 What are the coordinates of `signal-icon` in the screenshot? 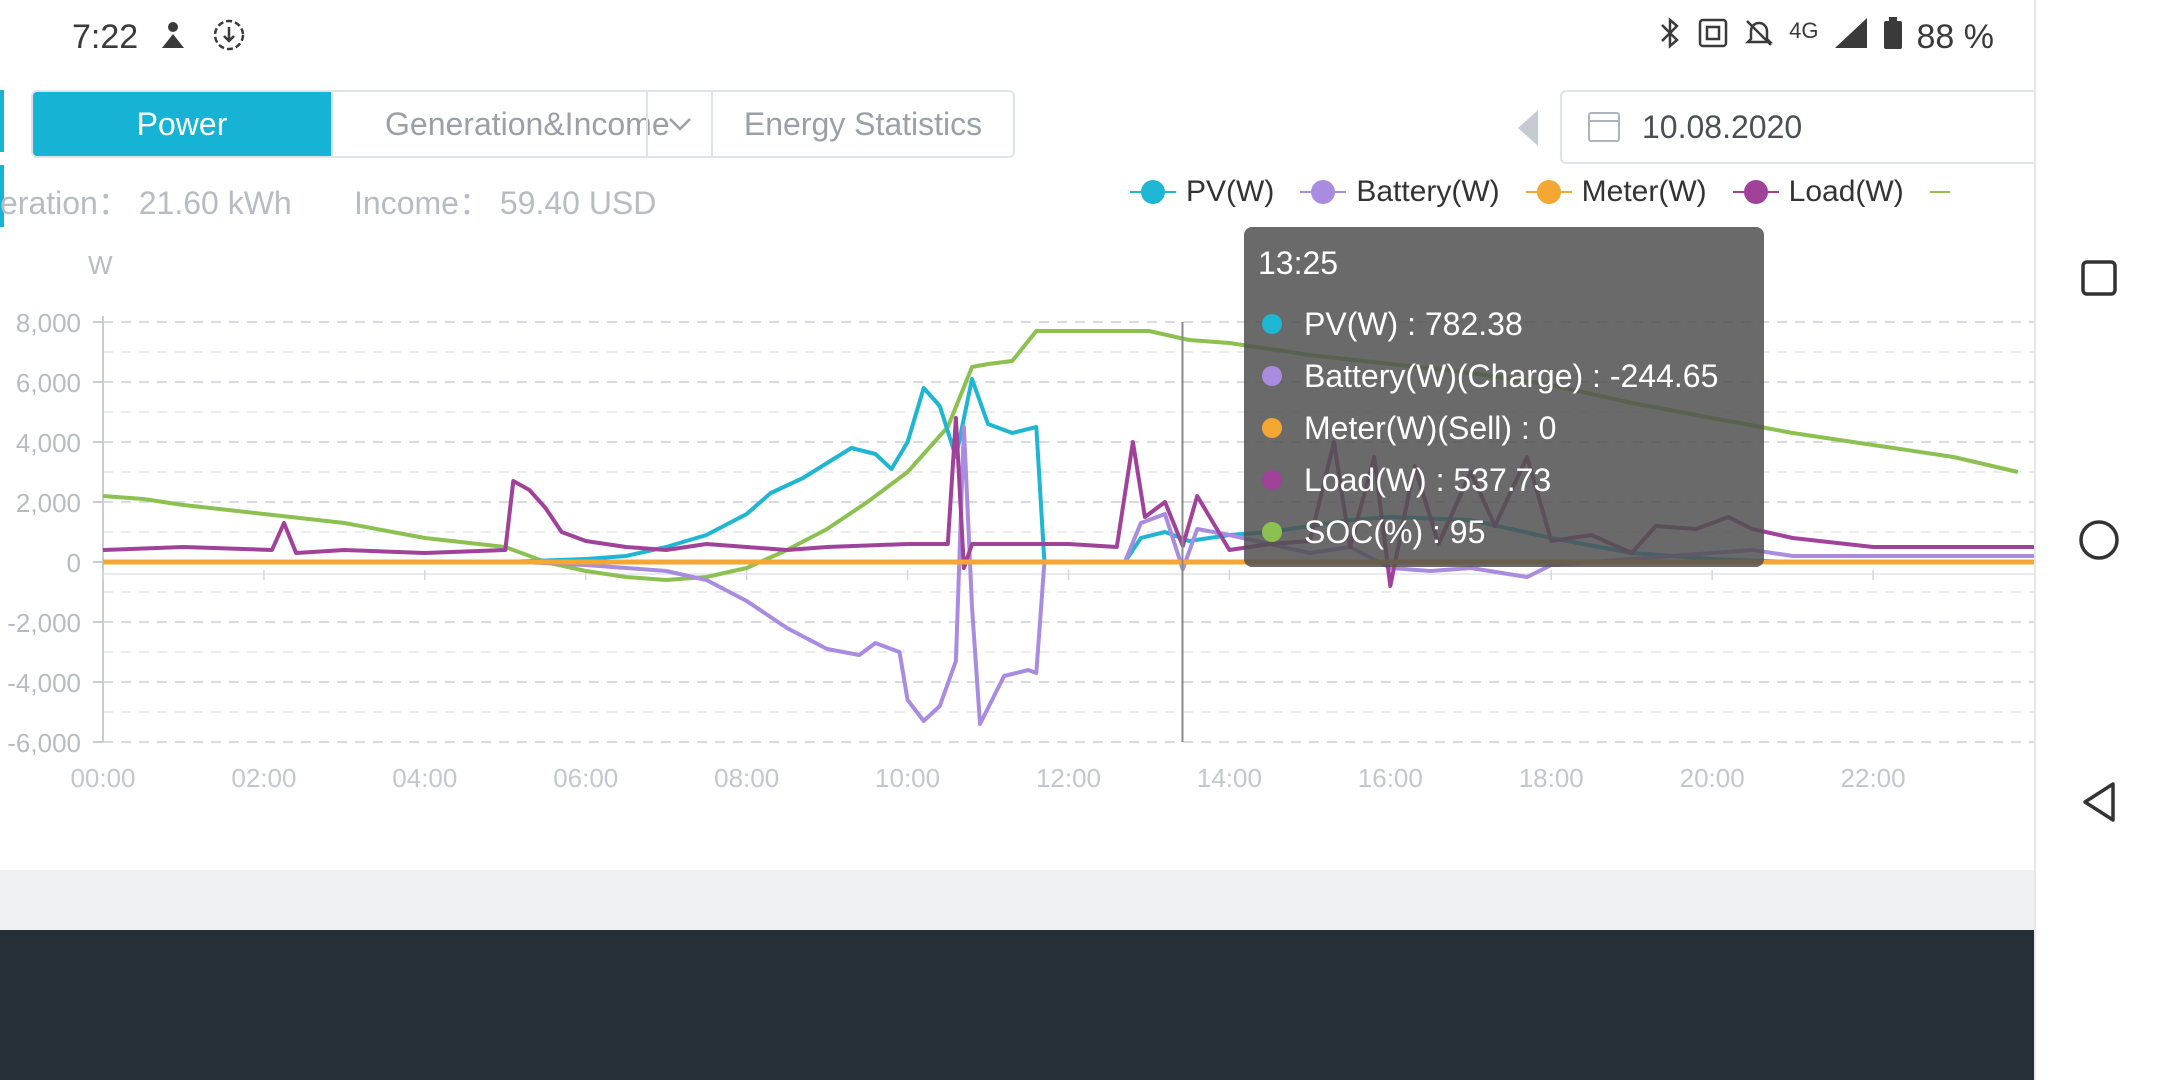 It's located at (1851, 37).